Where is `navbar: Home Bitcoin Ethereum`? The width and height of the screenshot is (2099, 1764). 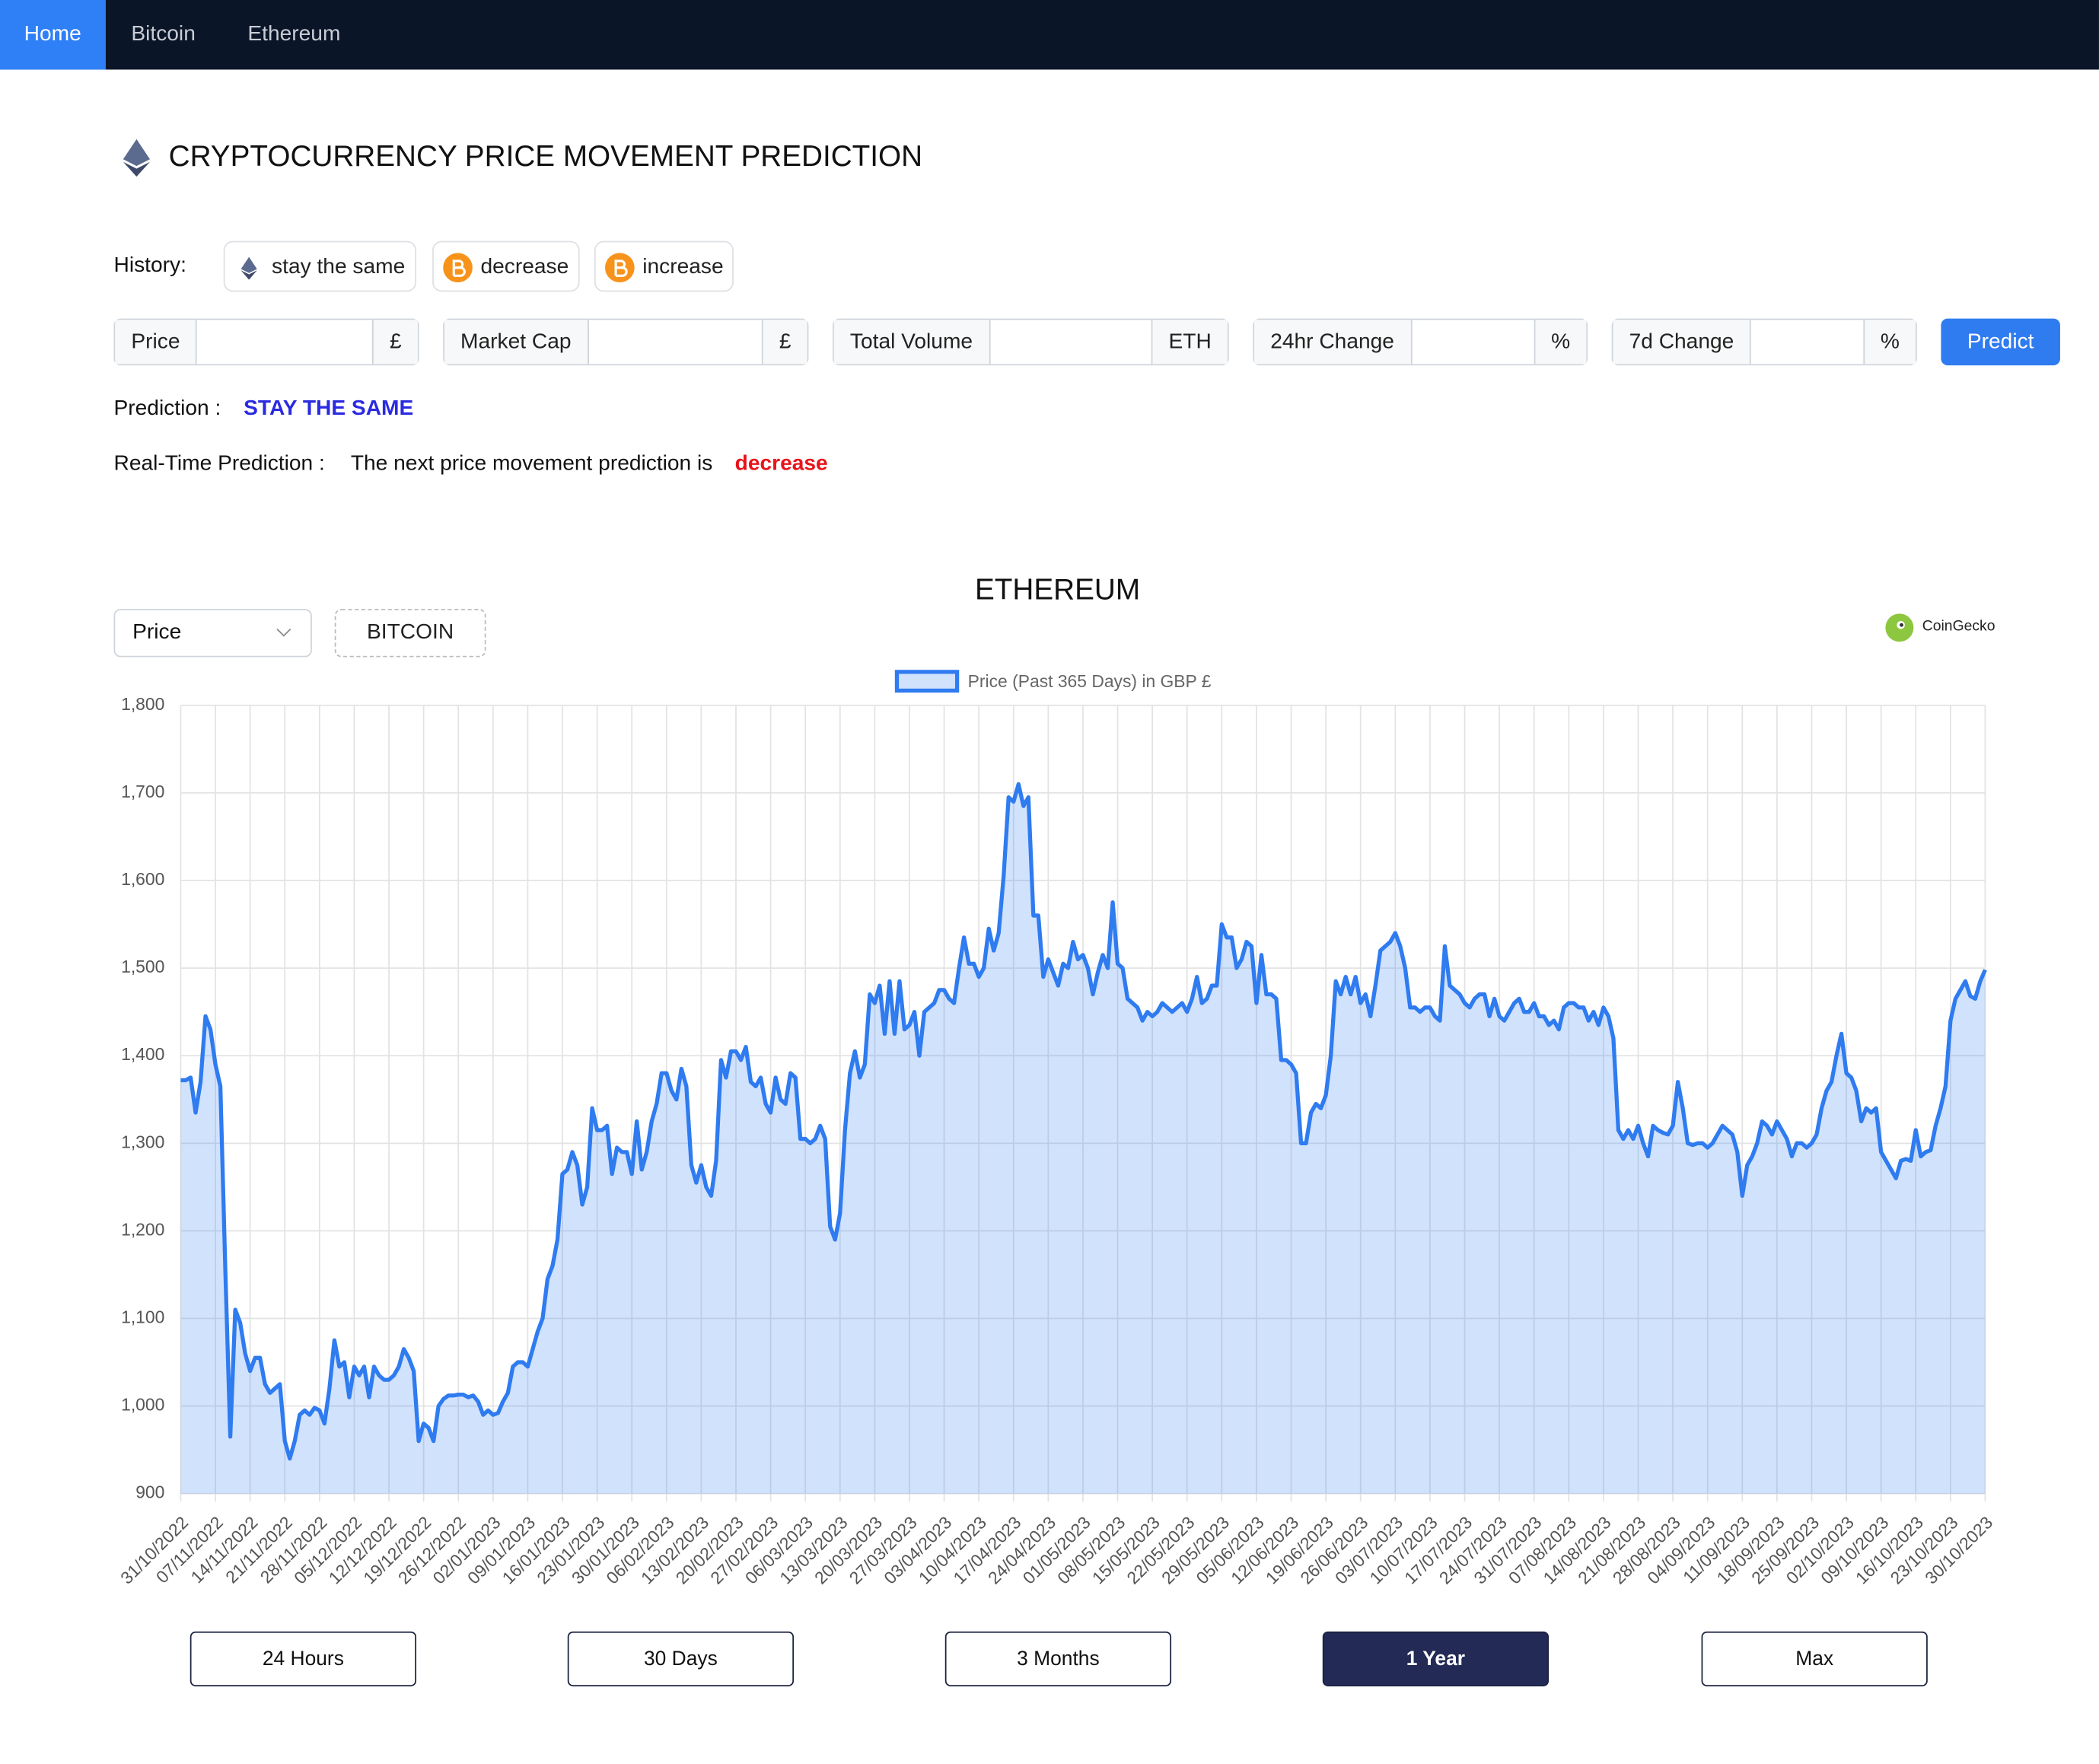 navbar: Home Bitcoin Ethereum is located at coordinates (1049, 35).